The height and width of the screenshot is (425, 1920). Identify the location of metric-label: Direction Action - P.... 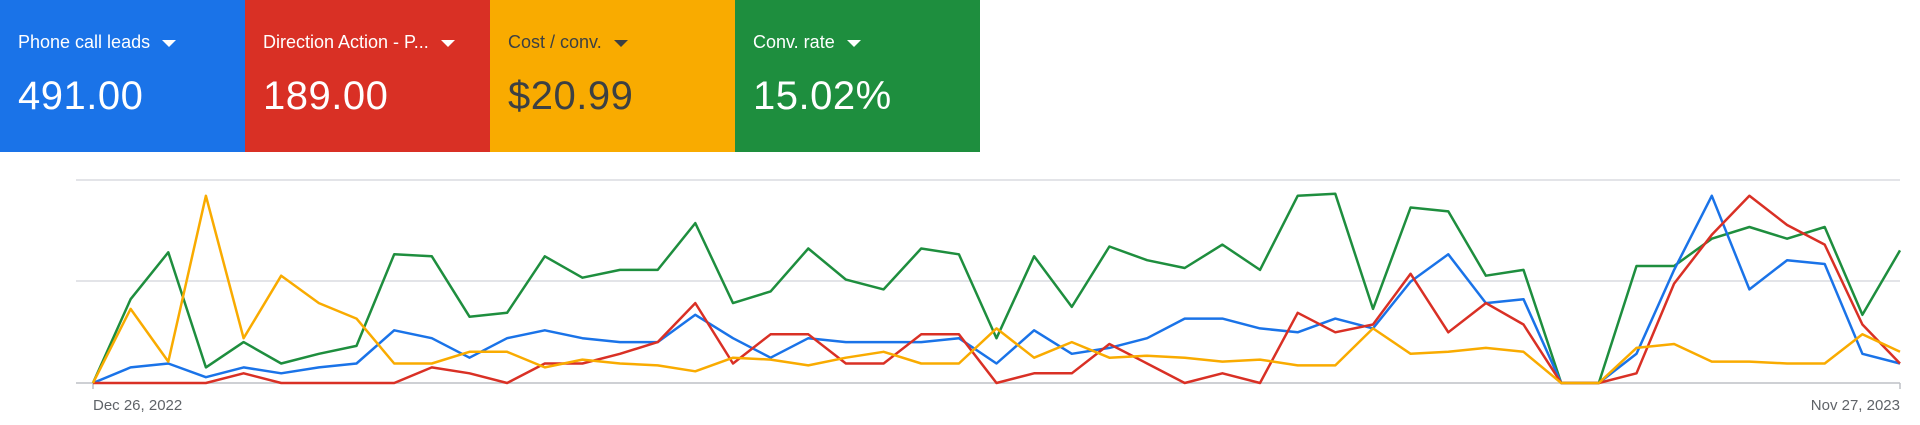
(346, 42).